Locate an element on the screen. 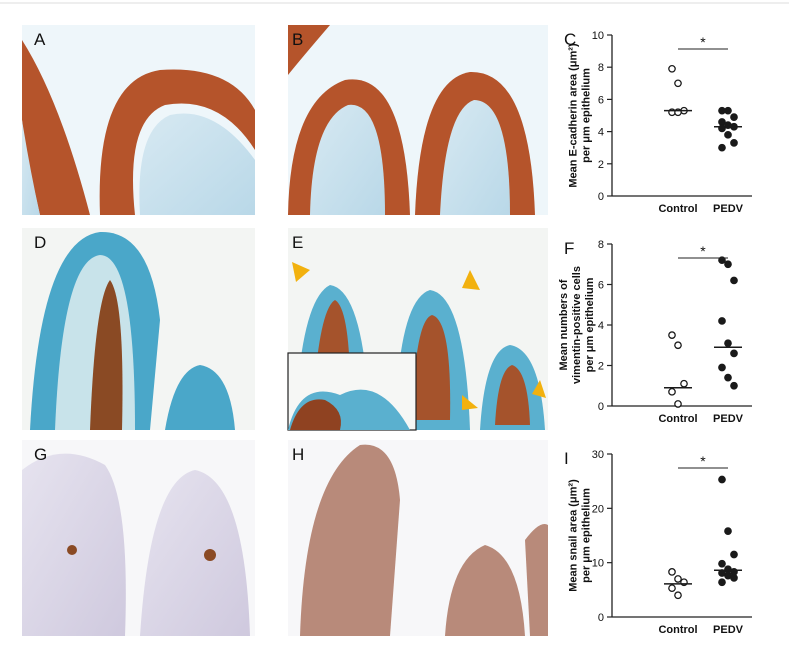 Image resolution: width=789 pixels, height=646 pixels. image-d is located at coordinates (138, 329).